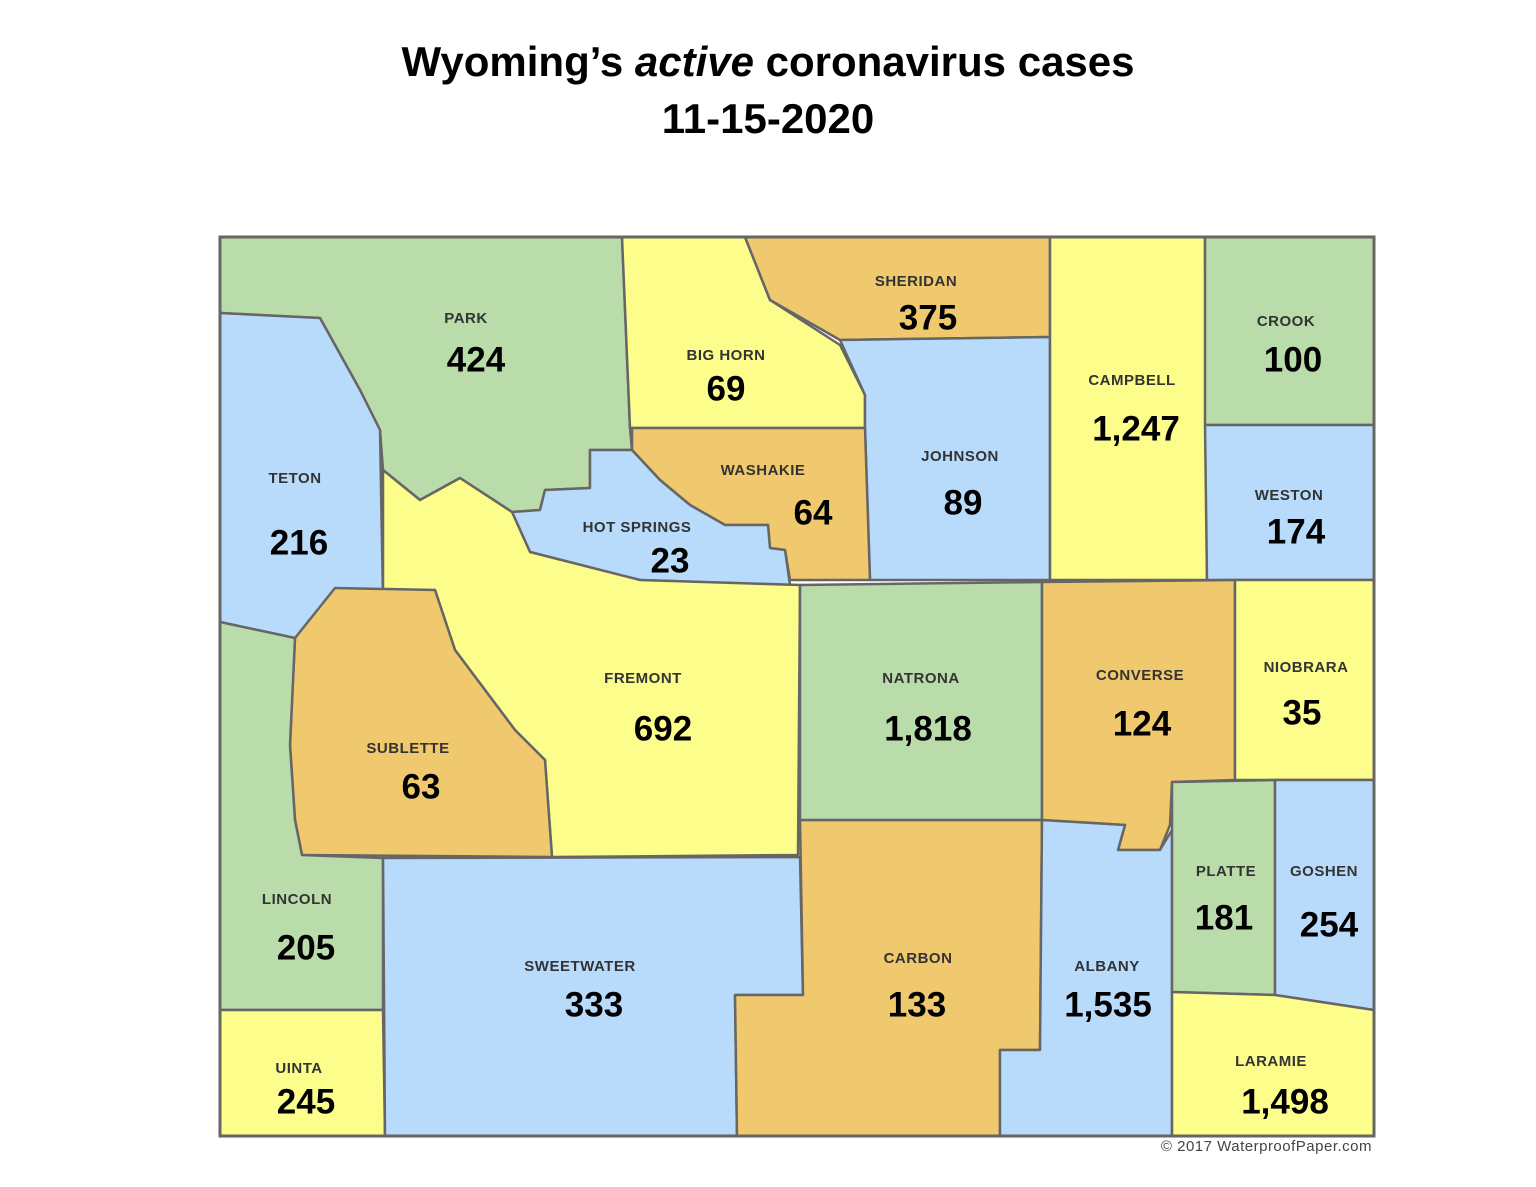 This screenshot has width=1536, height=1187. Describe the element at coordinates (813, 512) in the screenshot. I see `county-cases: 64` at that location.